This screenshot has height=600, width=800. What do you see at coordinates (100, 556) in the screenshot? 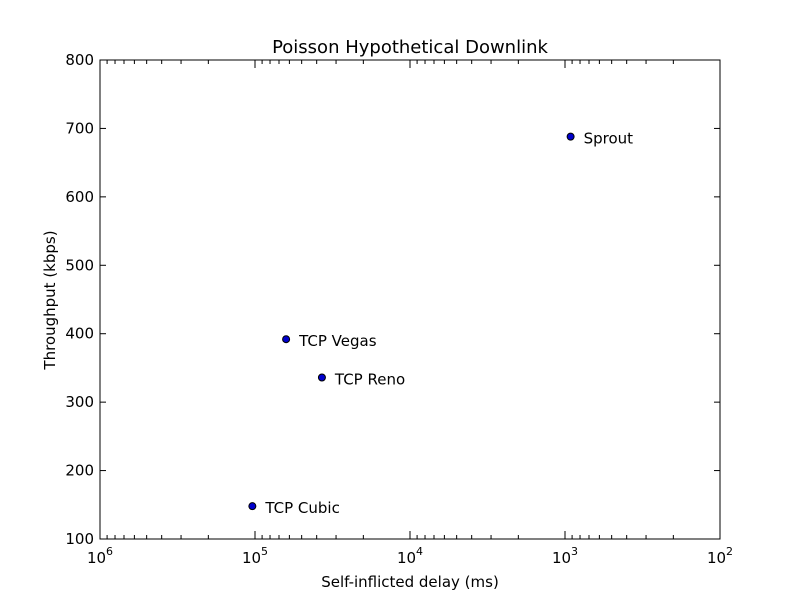
I see `x-tick-label: 10⁶` at bounding box center [100, 556].